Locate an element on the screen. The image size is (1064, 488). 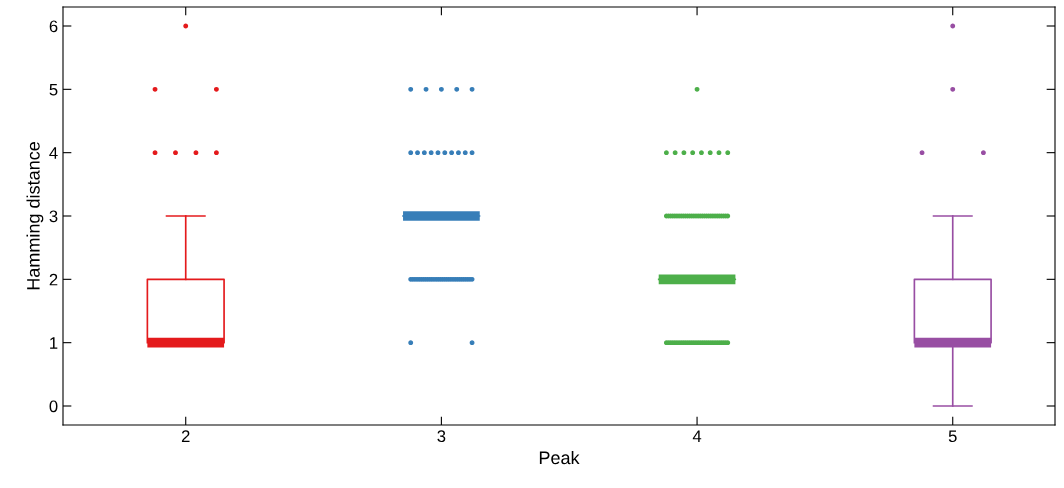
y-tick-label: 5 is located at coordinates (53, 89).